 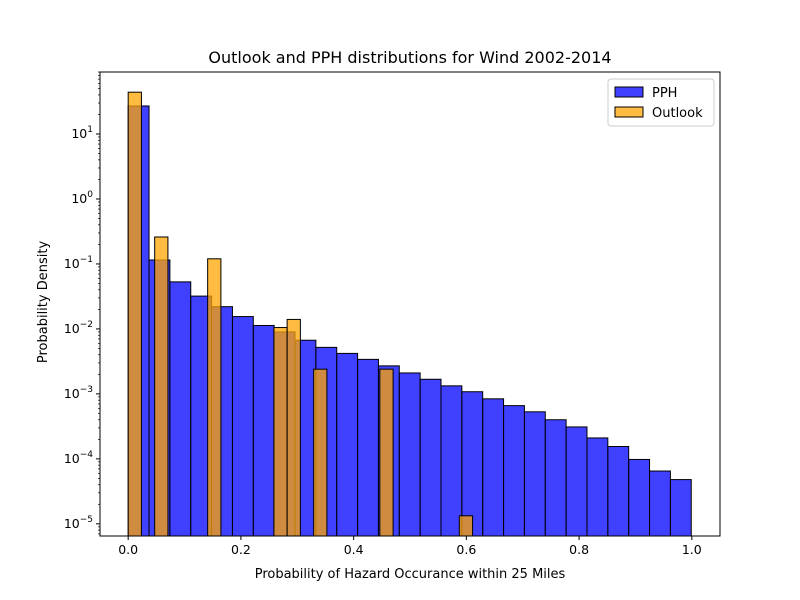 What do you see at coordinates (664, 93) in the screenshot?
I see `legend-label: PPH` at bounding box center [664, 93].